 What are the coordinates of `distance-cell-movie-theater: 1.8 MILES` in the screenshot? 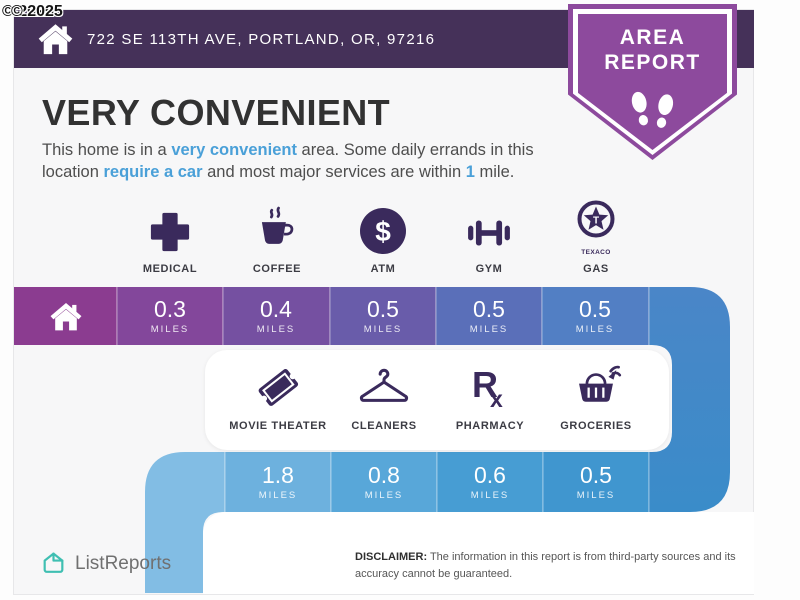 It's located at (278, 481).